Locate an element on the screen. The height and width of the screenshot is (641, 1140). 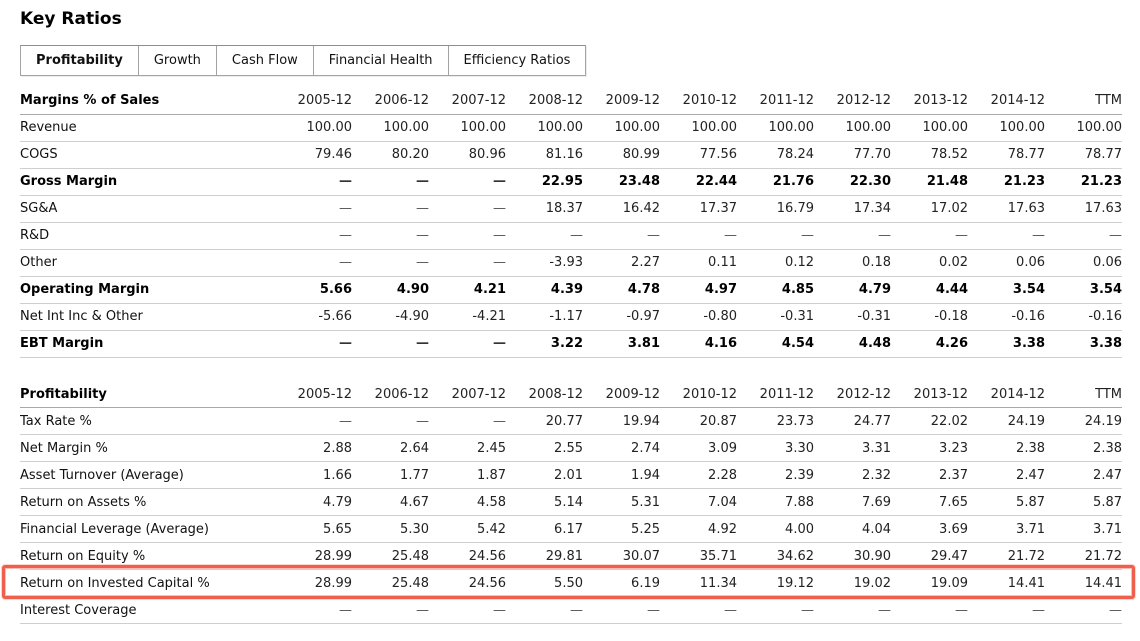
cell-value: 77.70 is located at coordinates (872, 154).